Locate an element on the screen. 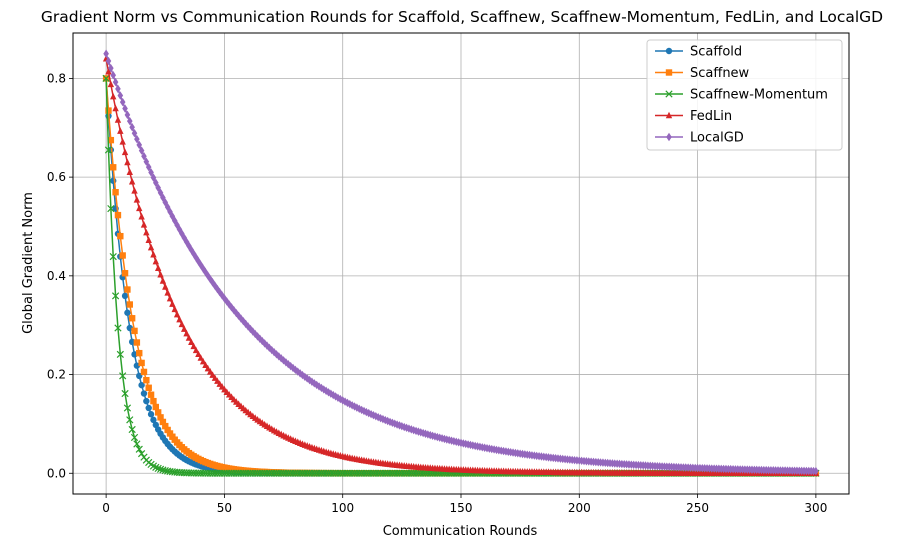 This screenshot has height=547, width=923. x-tick-label: 150 is located at coordinates (461, 508).